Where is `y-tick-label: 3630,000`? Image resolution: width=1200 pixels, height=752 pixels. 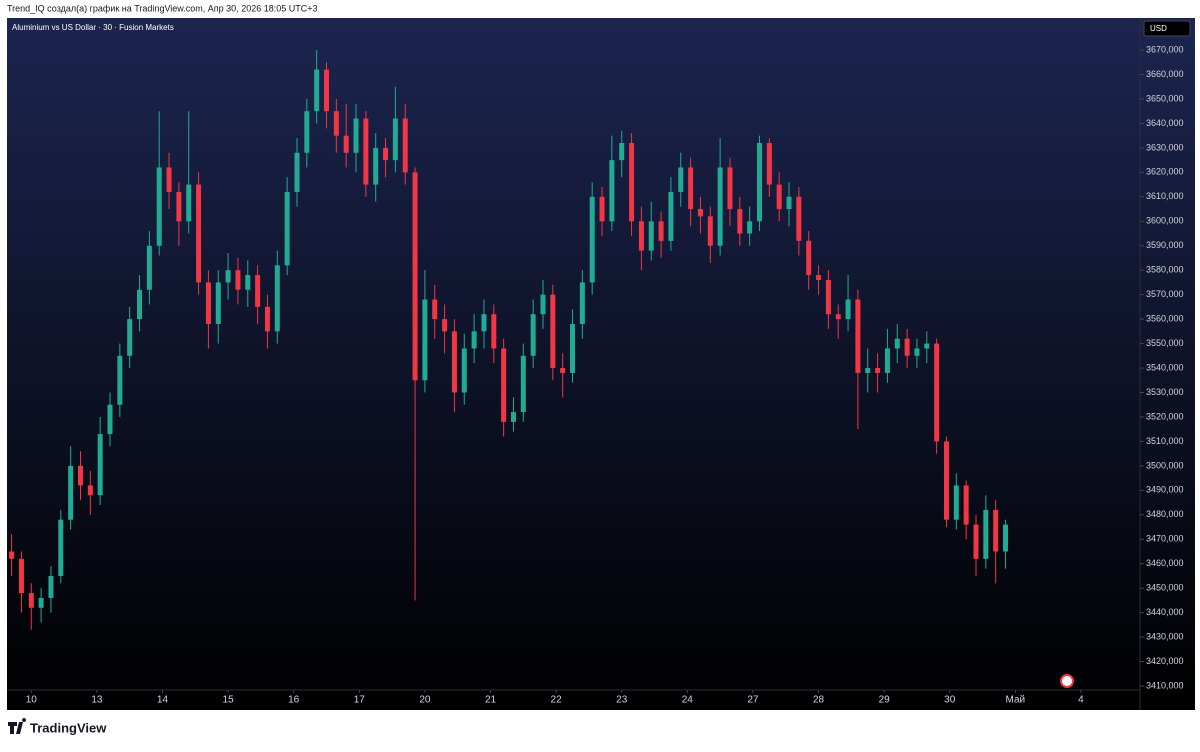 y-tick-label: 3630,000 is located at coordinates (1165, 147).